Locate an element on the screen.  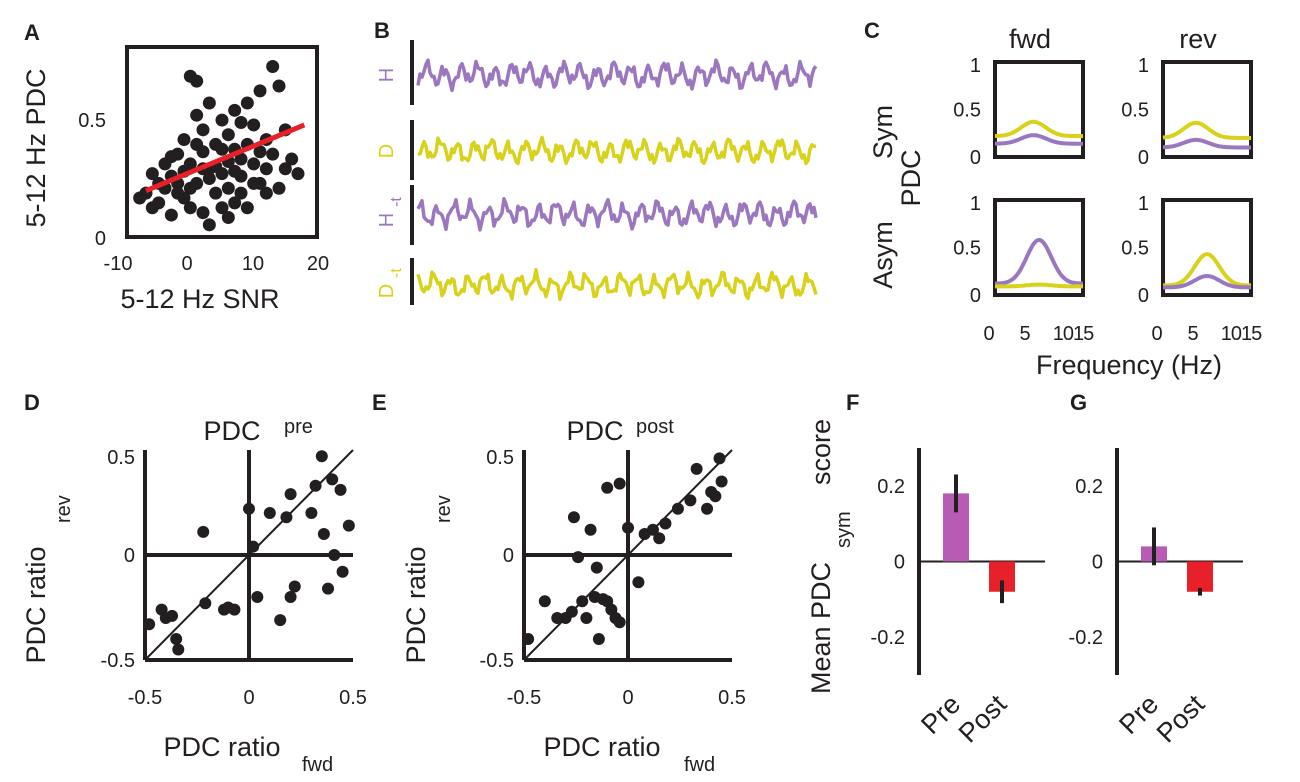
panel-e-x-tick: 0.5 is located at coordinates (732, 698).